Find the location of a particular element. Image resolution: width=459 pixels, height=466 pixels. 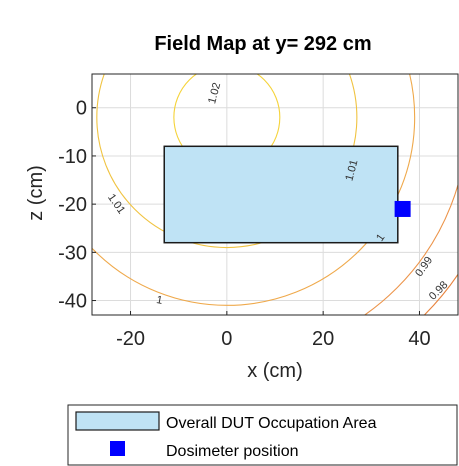

x-tick-label: 0 is located at coordinates (226, 339).